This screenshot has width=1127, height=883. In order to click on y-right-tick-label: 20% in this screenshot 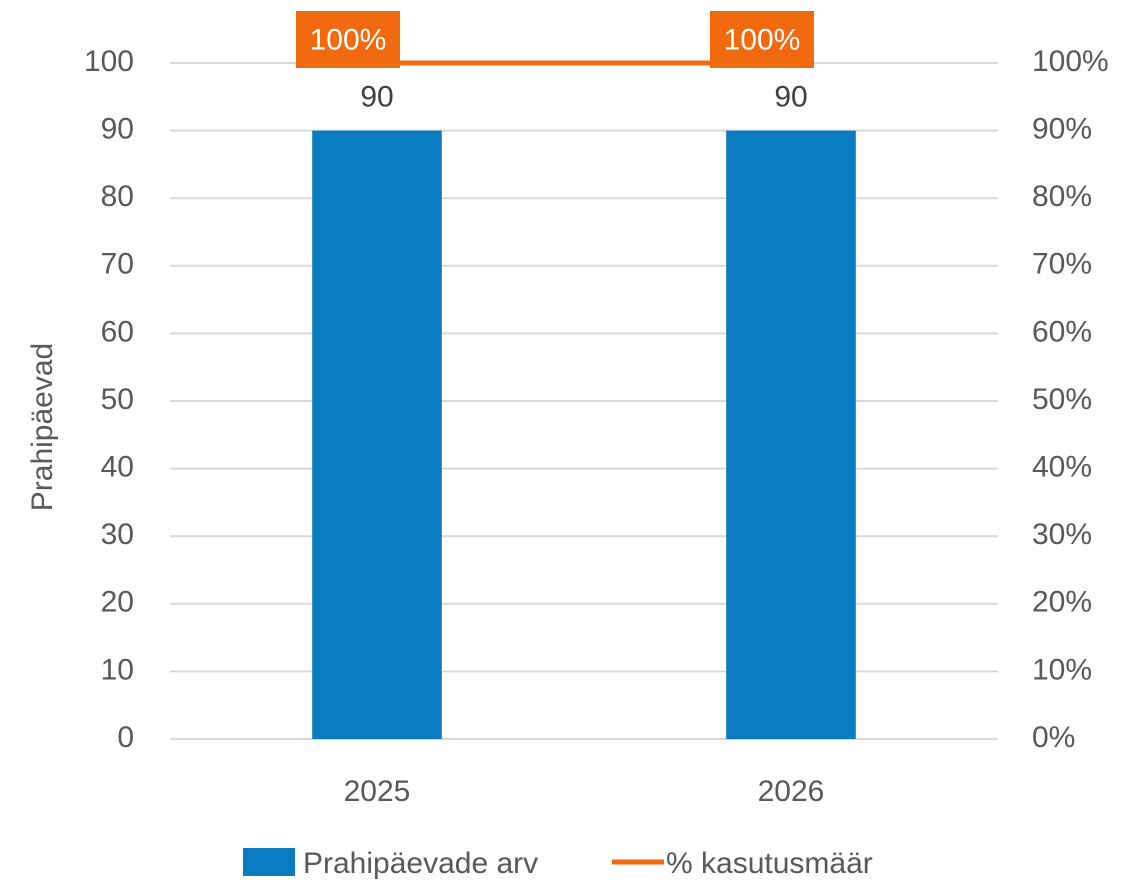, I will do `click(1062, 602)`.